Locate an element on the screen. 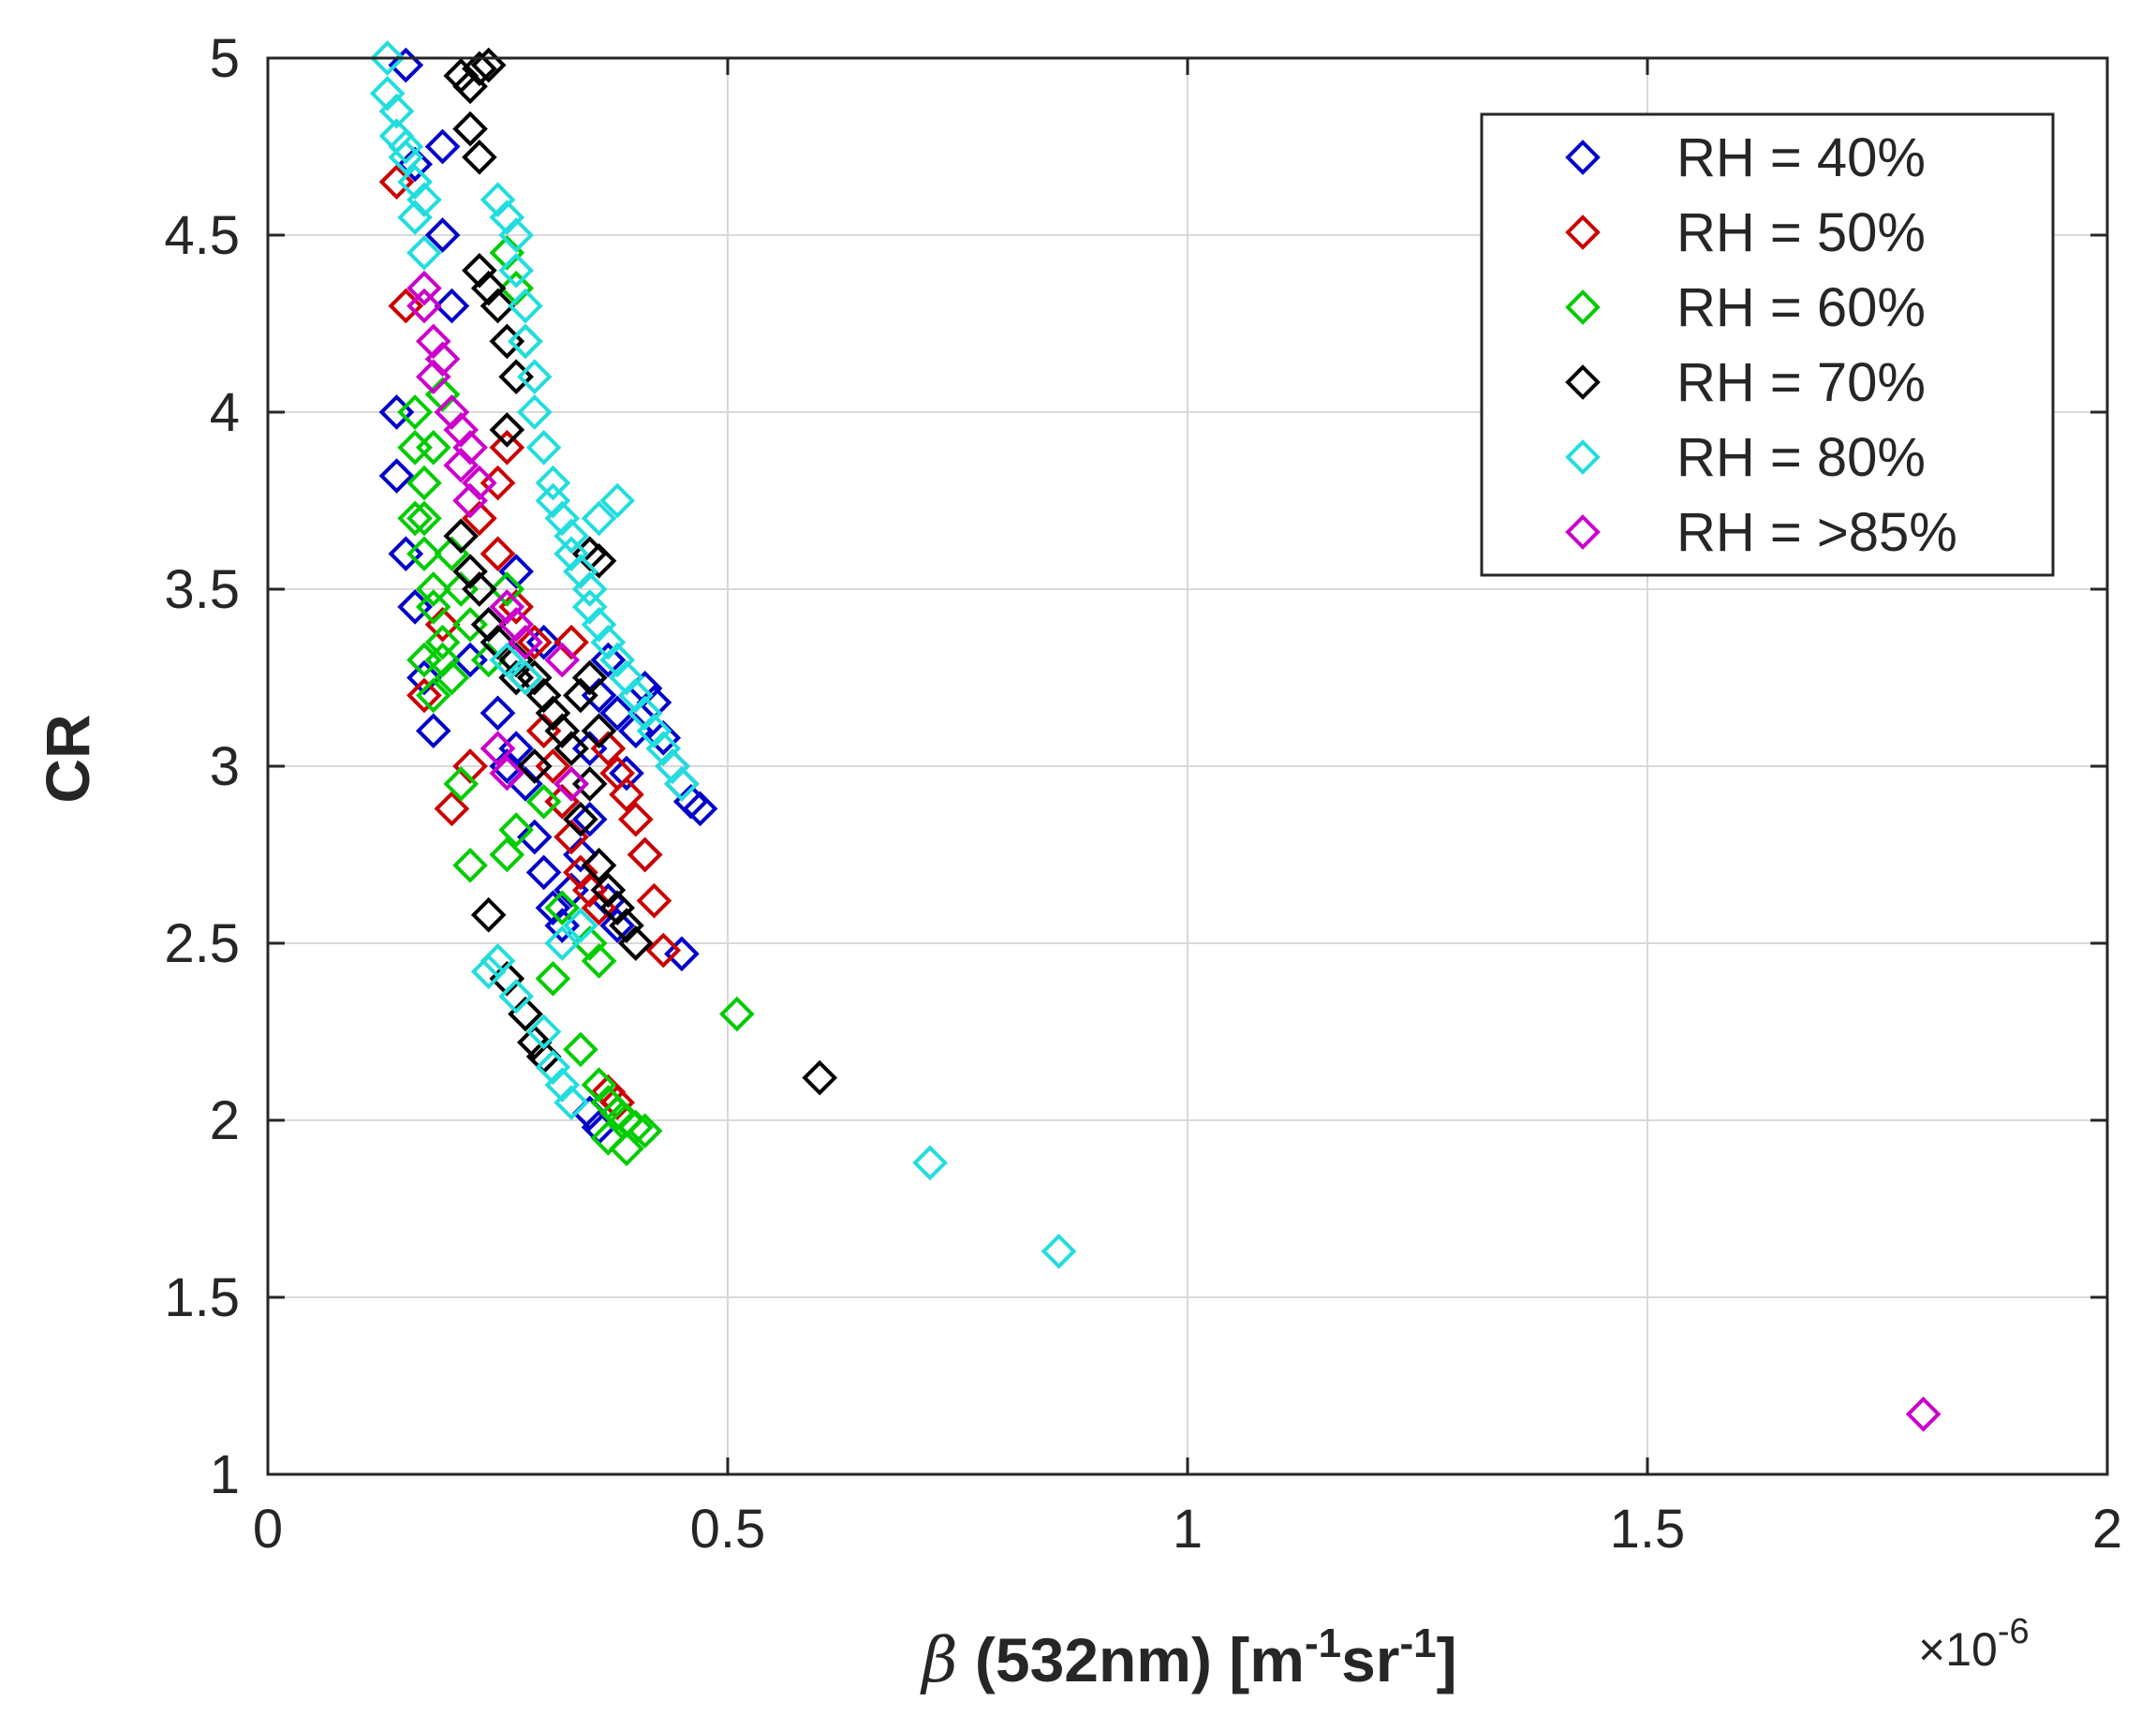  legend-label: RH = 50% is located at coordinates (1801, 233).